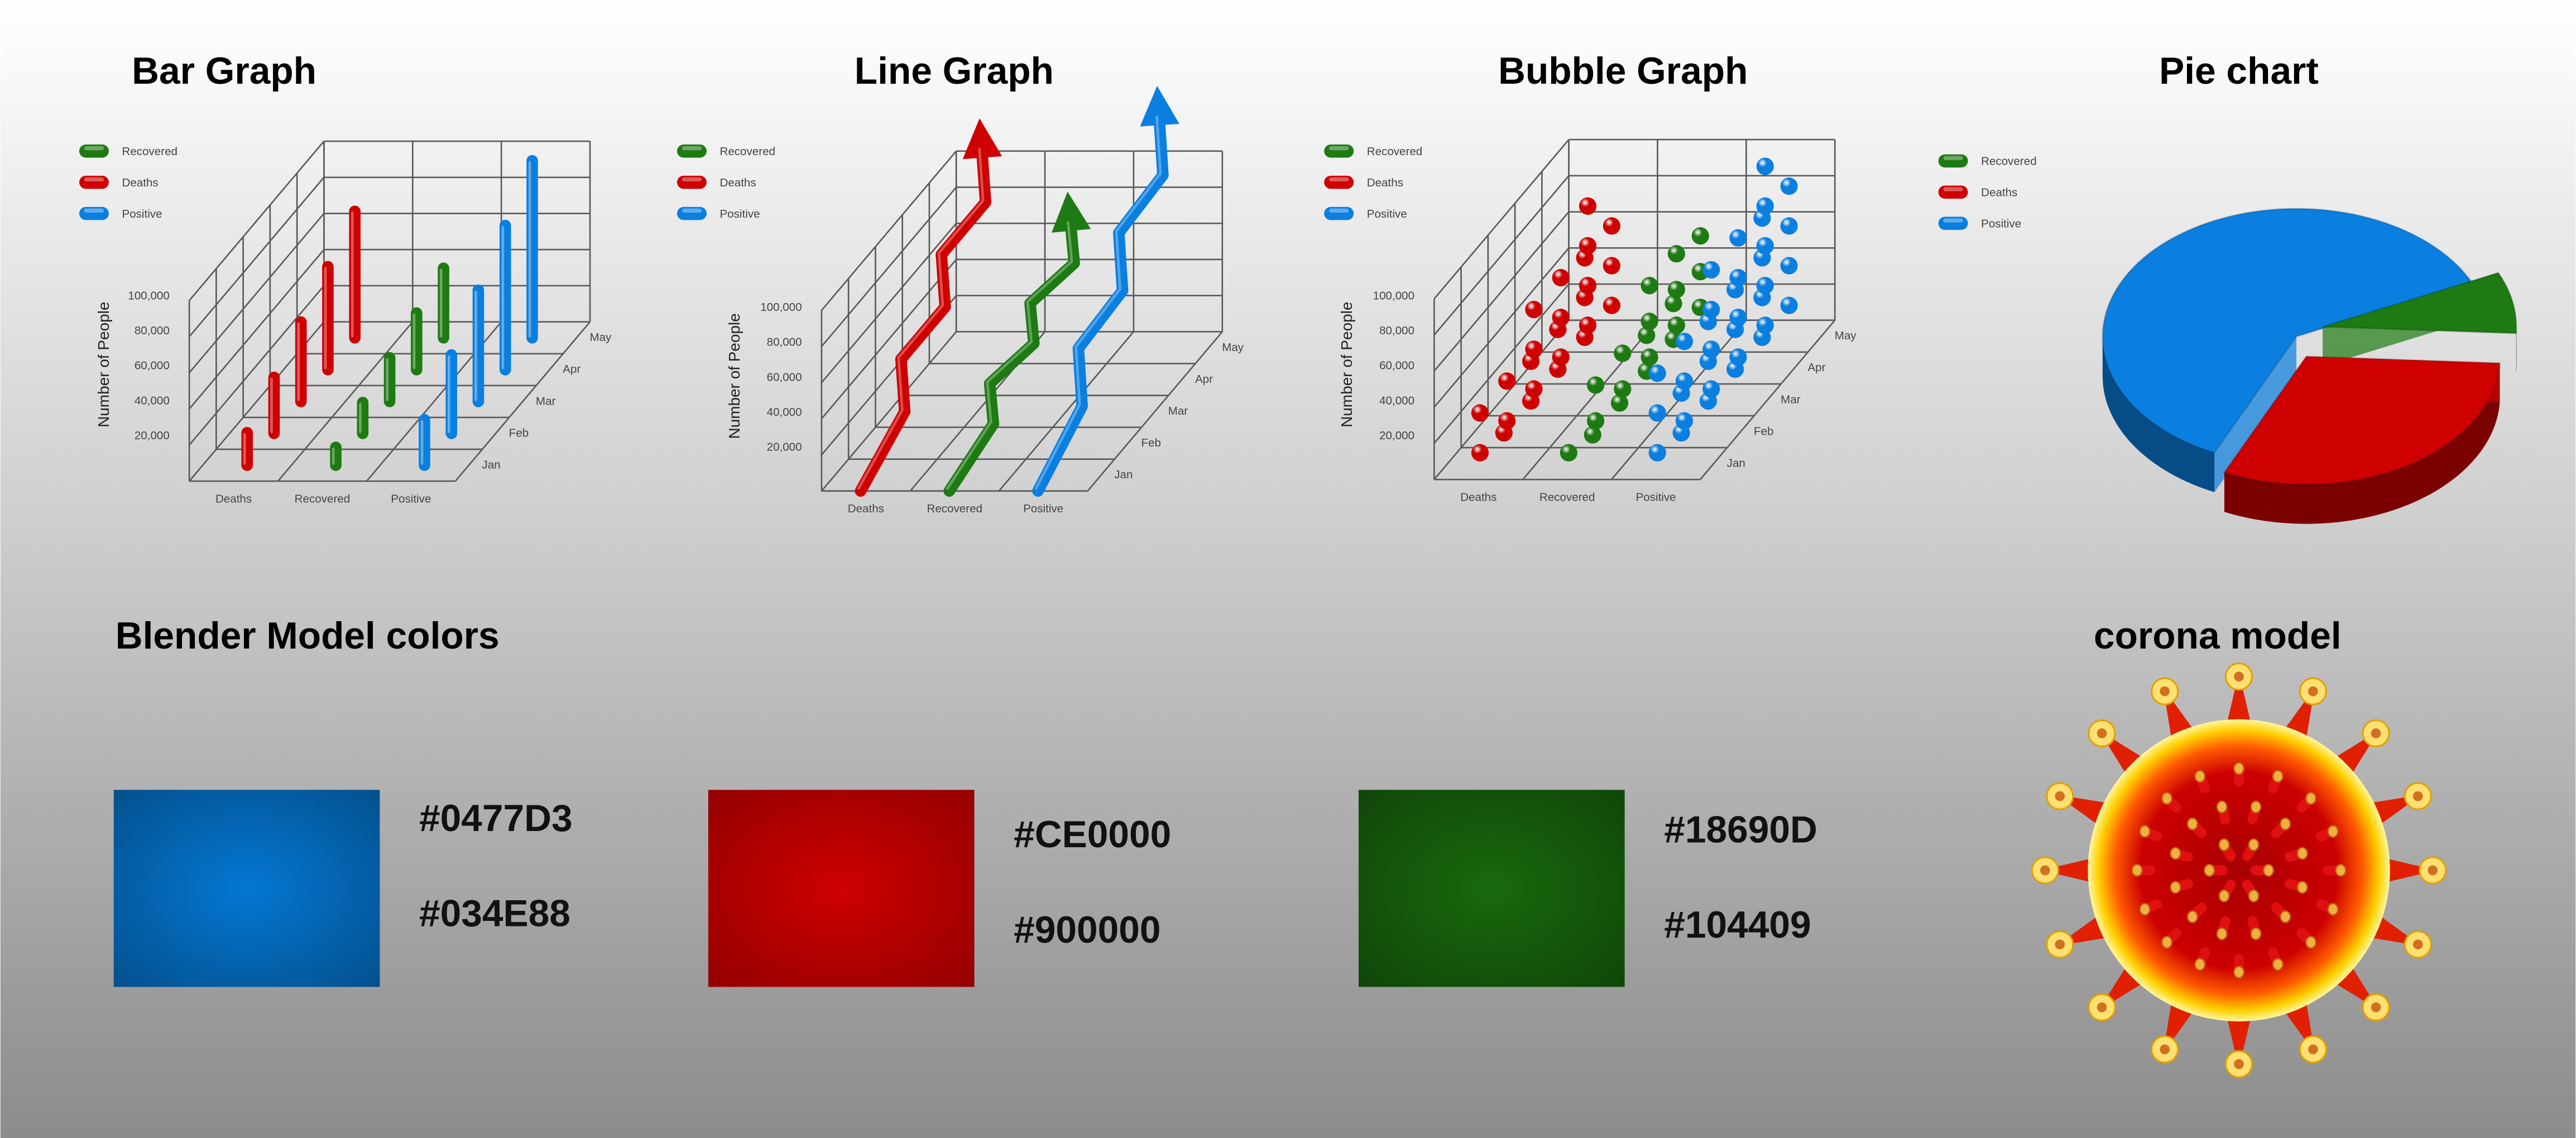 The image size is (2576, 1138). What do you see at coordinates (1092, 835) in the screenshot?
I see `color-code: #CE0000` at bounding box center [1092, 835].